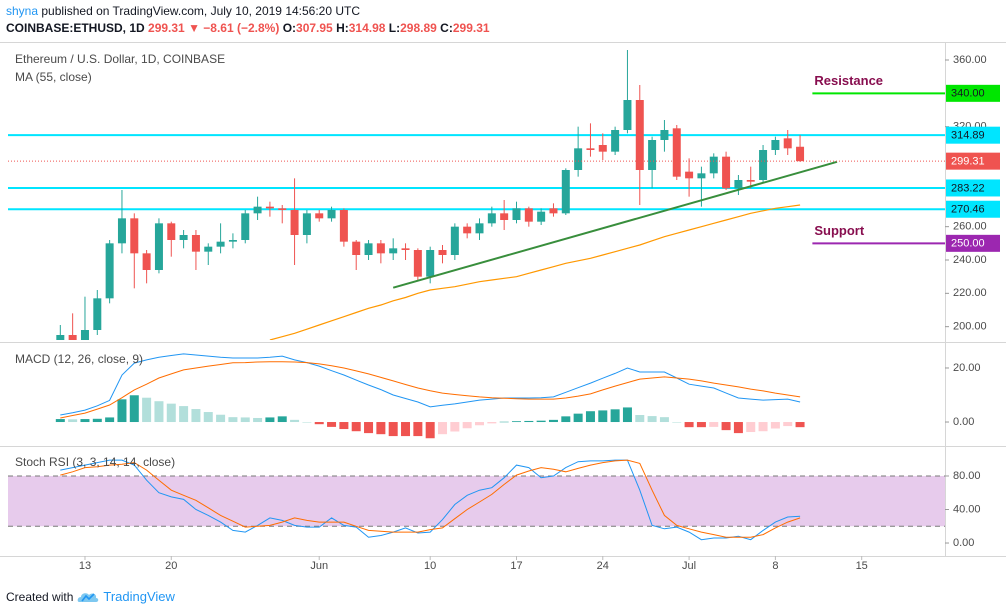 The height and width of the screenshot is (615, 1006). I want to click on author: shyna, so click(22, 11).